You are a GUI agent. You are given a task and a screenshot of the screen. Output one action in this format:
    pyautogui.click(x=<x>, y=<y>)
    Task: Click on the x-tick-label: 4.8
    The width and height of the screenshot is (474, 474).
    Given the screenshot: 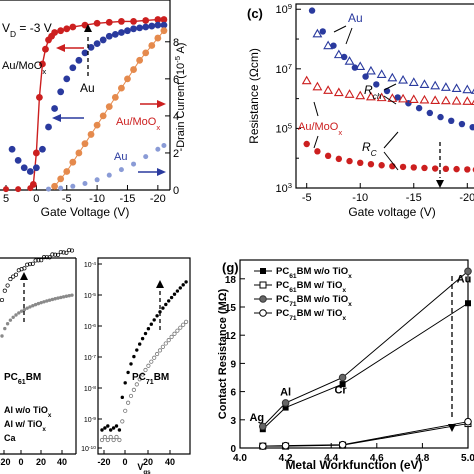 What is the action you would take?
    pyautogui.click(x=422, y=458)
    